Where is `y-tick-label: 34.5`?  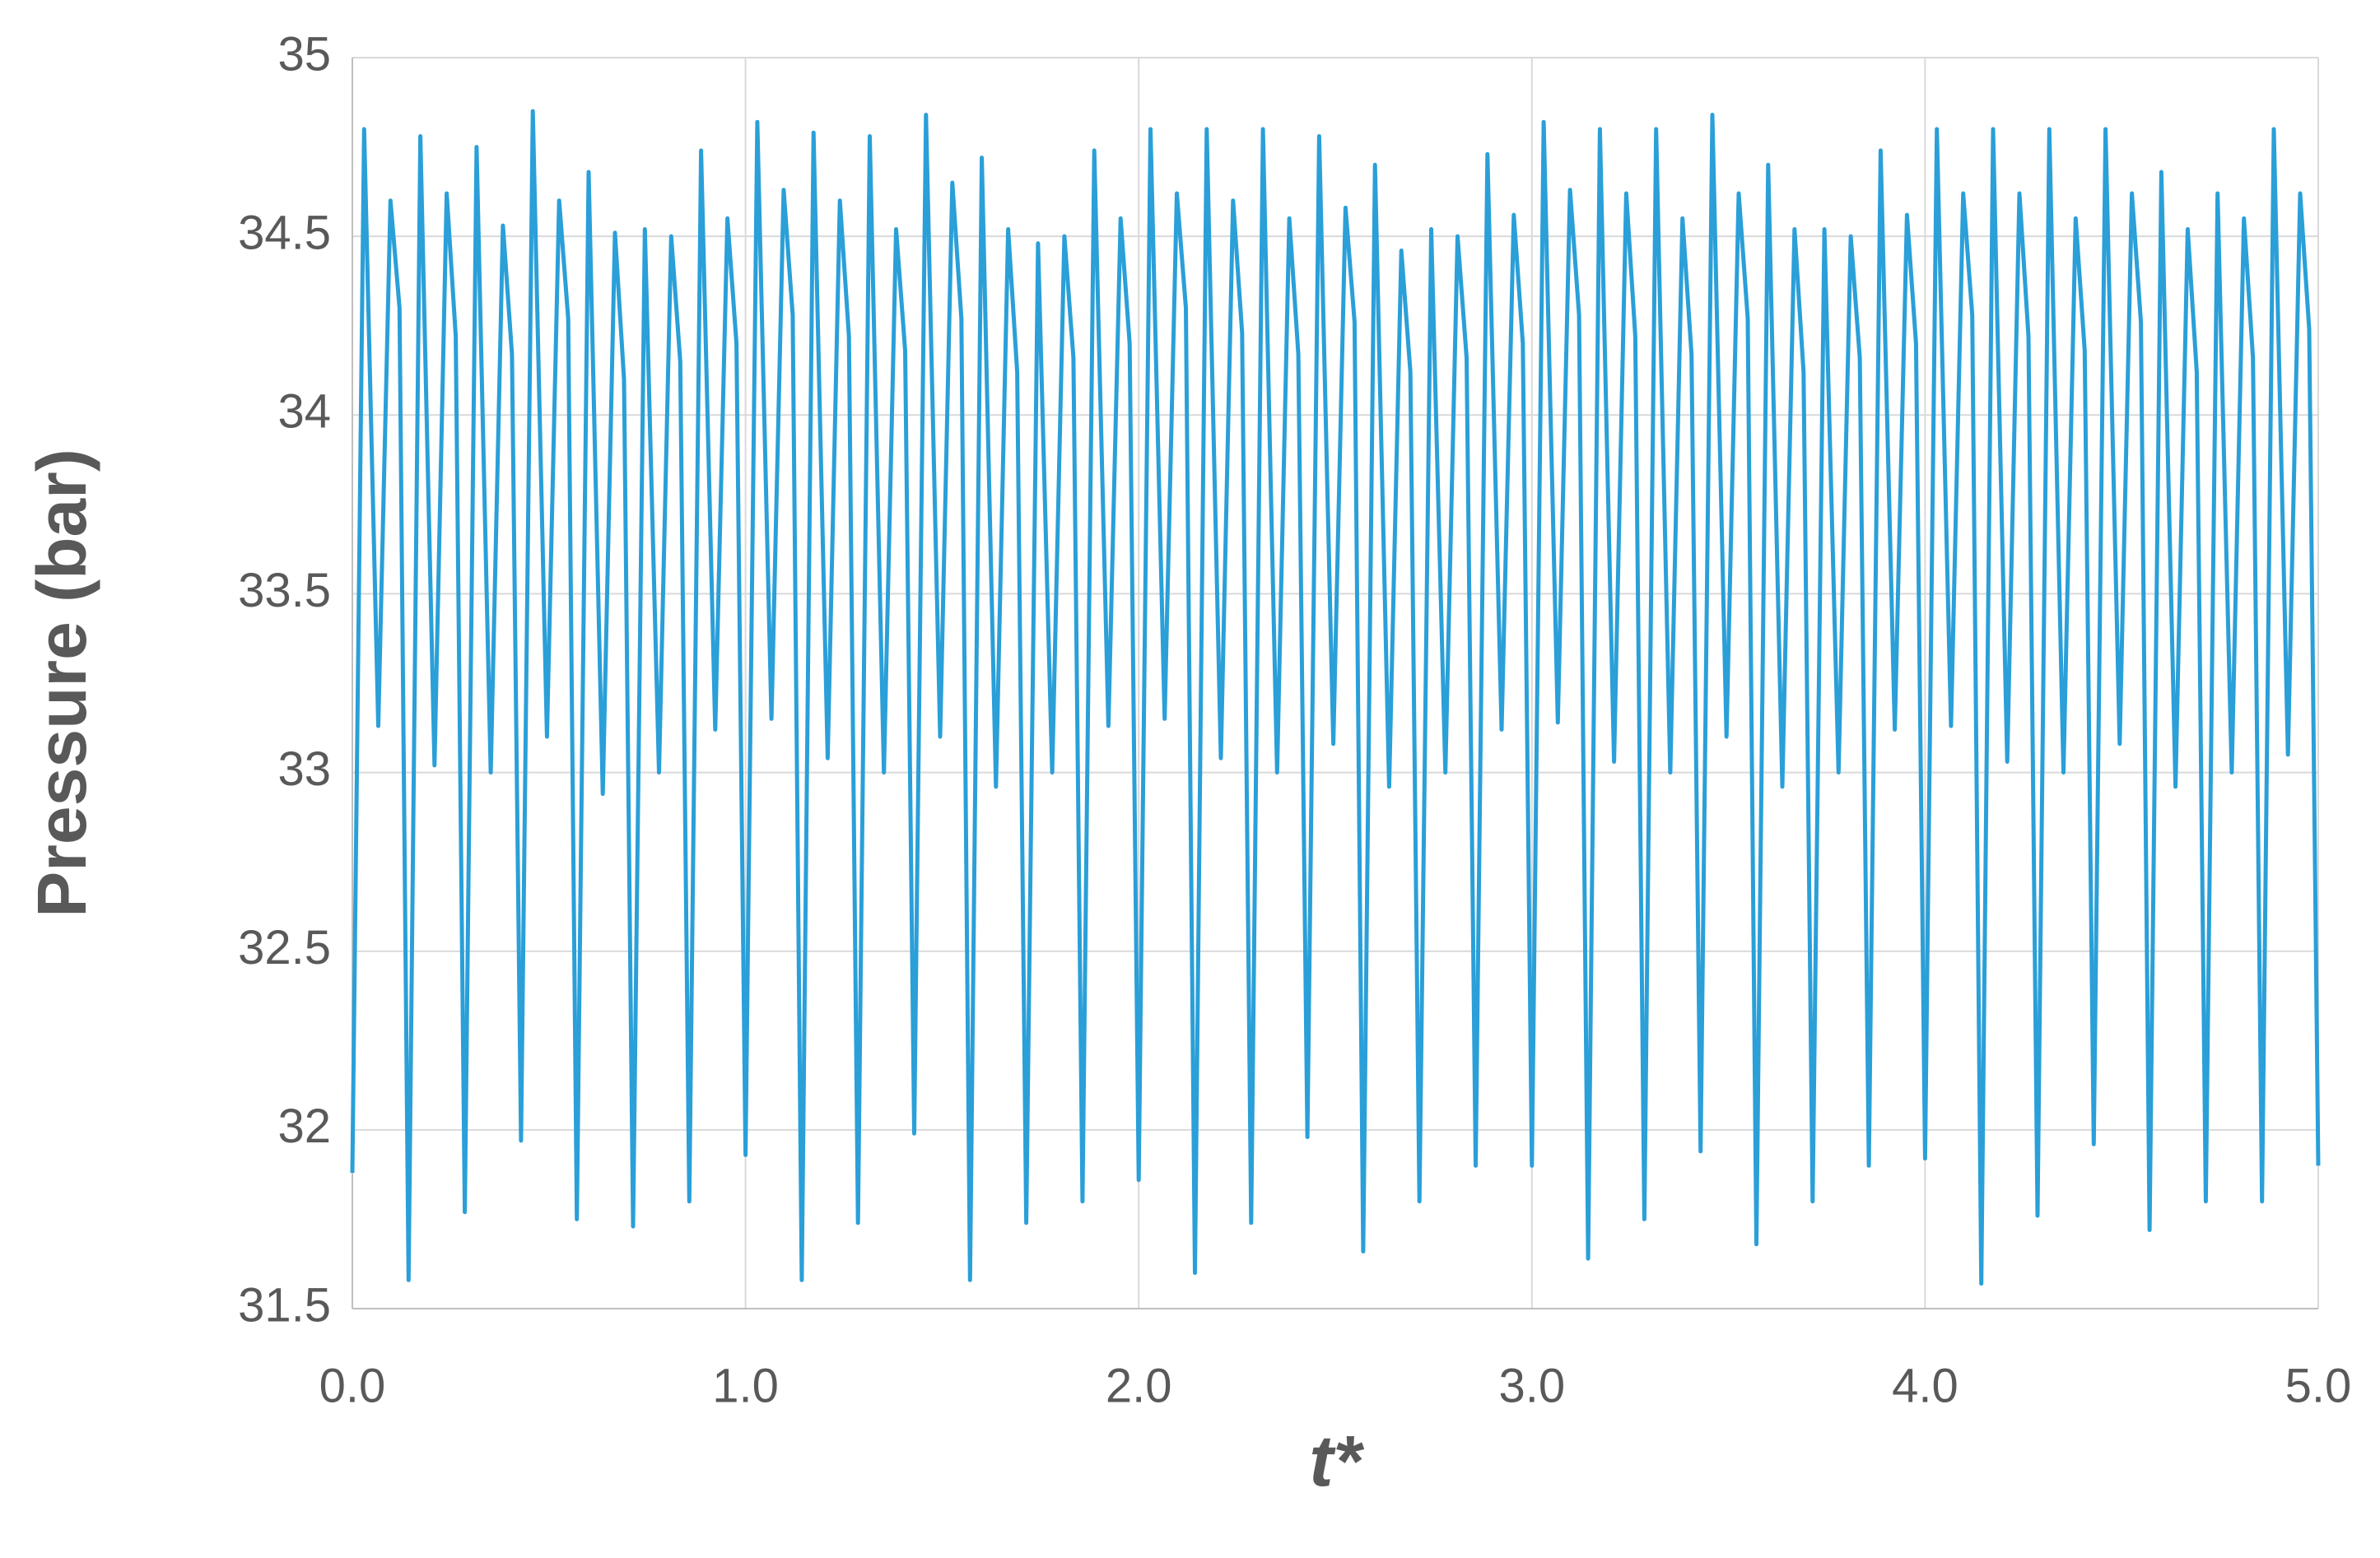 y-tick-label: 34.5 is located at coordinates (284, 232).